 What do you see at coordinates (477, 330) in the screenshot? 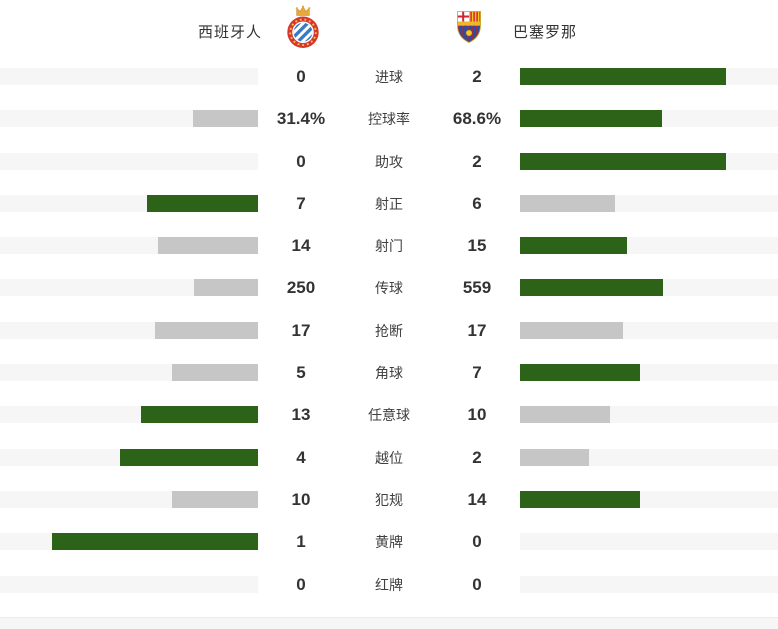
I see `away-stat-value: 17` at bounding box center [477, 330].